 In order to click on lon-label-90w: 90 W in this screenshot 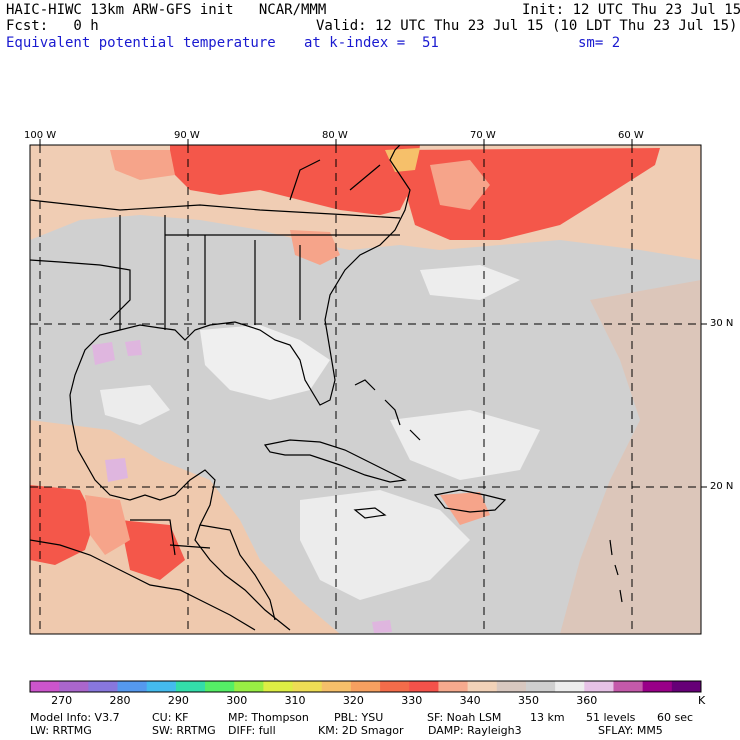, I will do `click(187, 135)`.